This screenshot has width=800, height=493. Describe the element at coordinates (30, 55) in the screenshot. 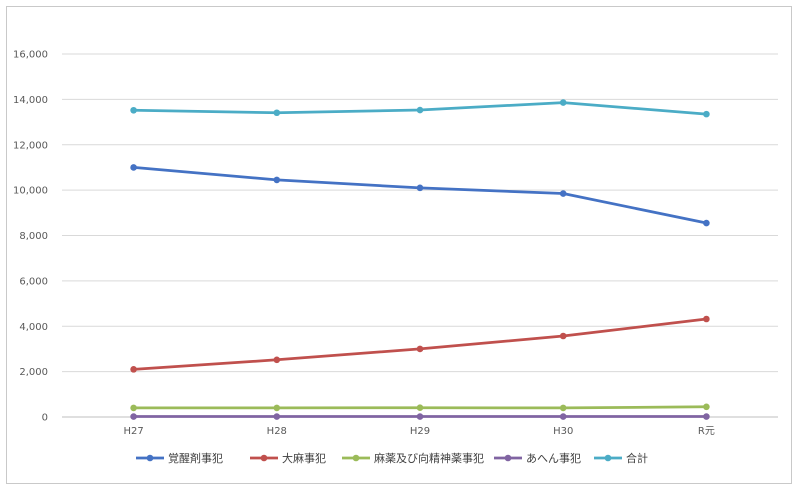

I see `y-tick-label: 16,000` at that location.